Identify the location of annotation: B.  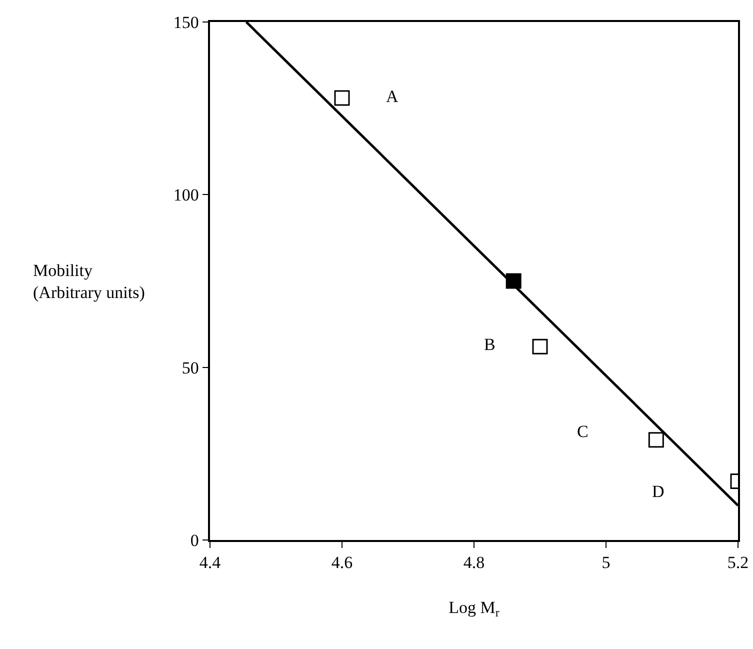
(490, 344).